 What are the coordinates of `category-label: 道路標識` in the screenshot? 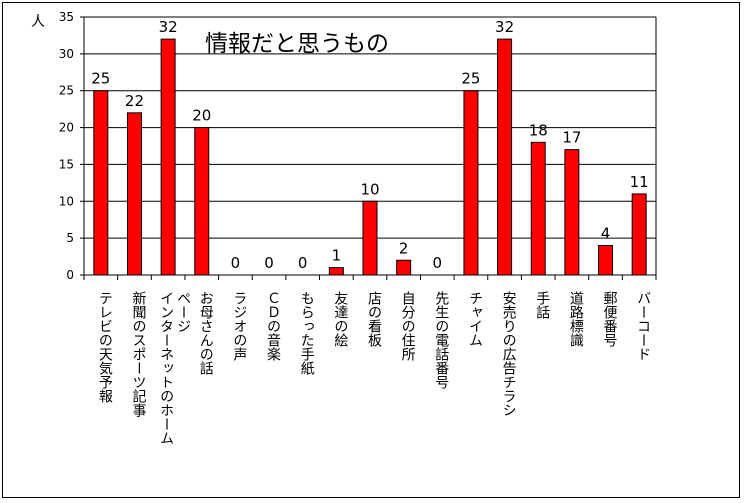 It's located at (576, 319).